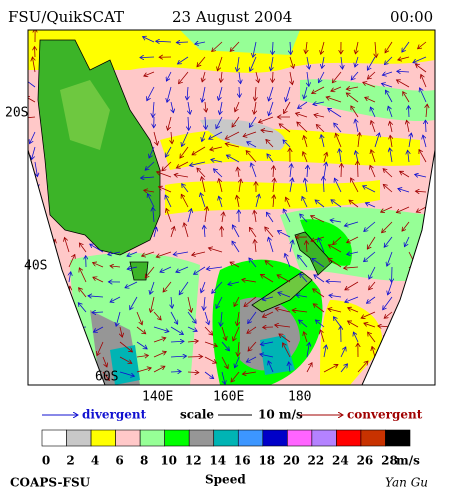  Describe the element at coordinates (128, 438) in the screenshot. I see `colorbar-swatch` at that location.